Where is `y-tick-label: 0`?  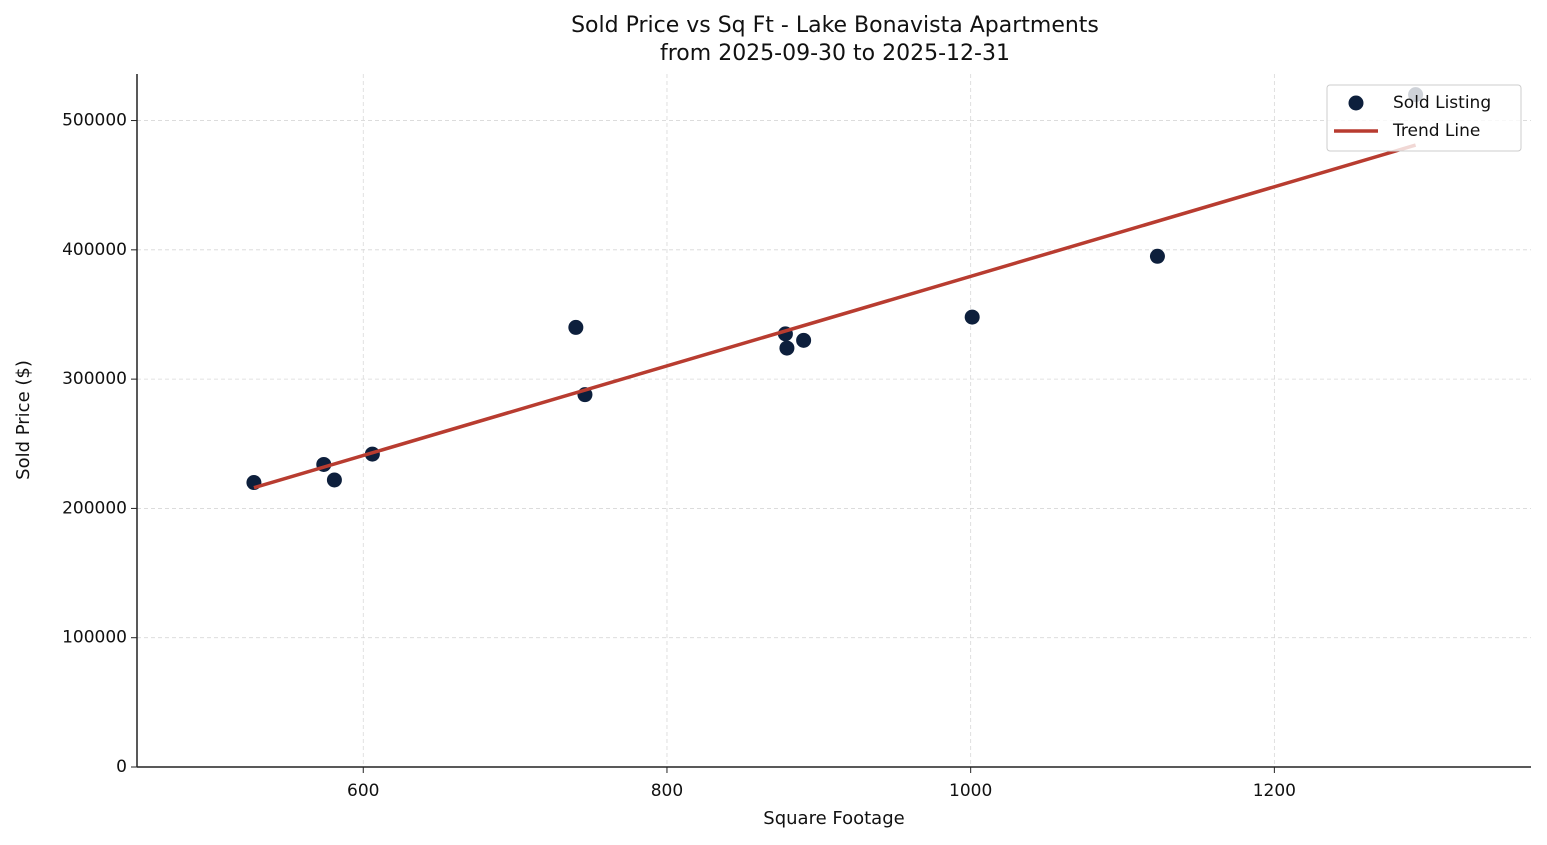
y-tick-label: 0 is located at coordinates (121, 767).